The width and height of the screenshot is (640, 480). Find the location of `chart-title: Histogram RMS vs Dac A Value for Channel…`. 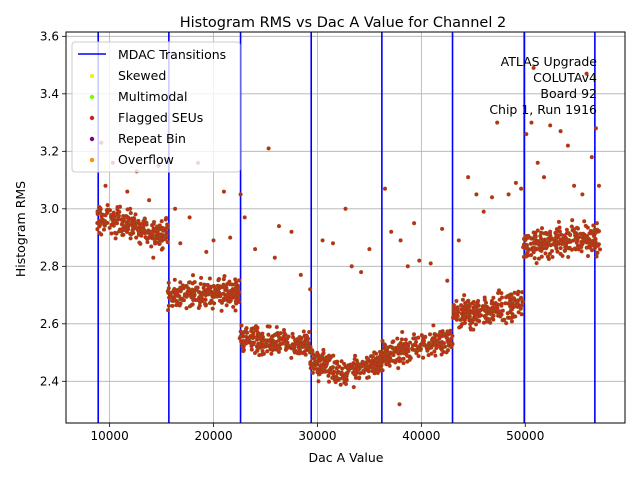

chart-title: Histogram RMS vs Dac A Value for Channel… is located at coordinates (343, 23).